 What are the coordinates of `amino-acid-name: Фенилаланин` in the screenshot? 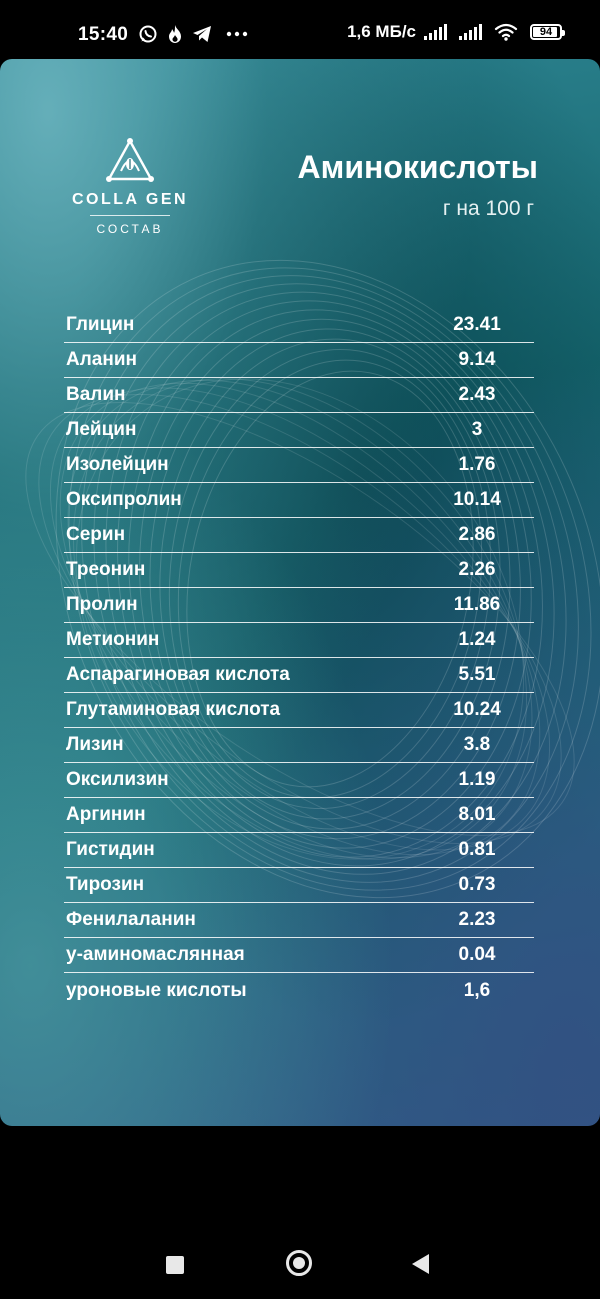 It's located at (131, 919).